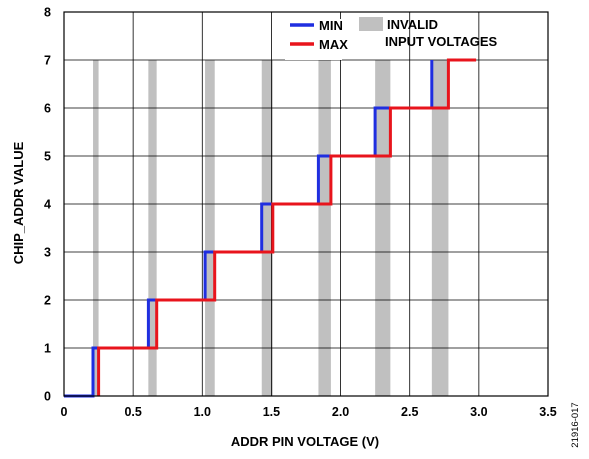 The width and height of the screenshot is (589, 459). What do you see at coordinates (340, 412) in the screenshot?
I see `x-tick-4: 2.0` at bounding box center [340, 412].